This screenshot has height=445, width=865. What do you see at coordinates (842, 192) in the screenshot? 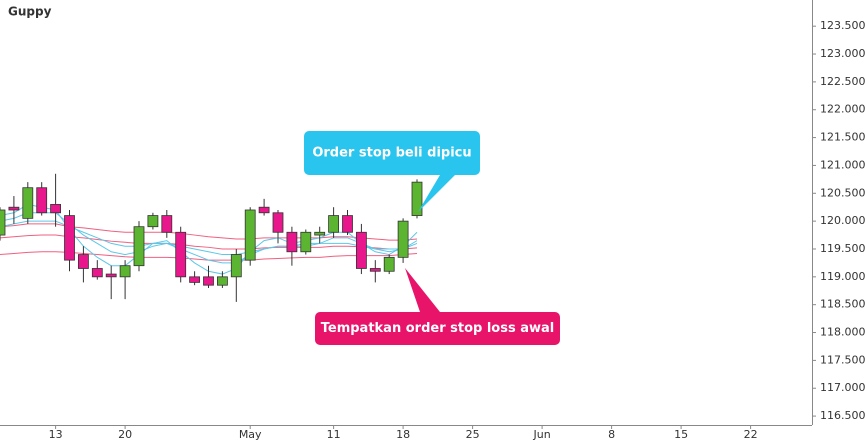
I see `y-tick-label: 120.500` at bounding box center [842, 192].